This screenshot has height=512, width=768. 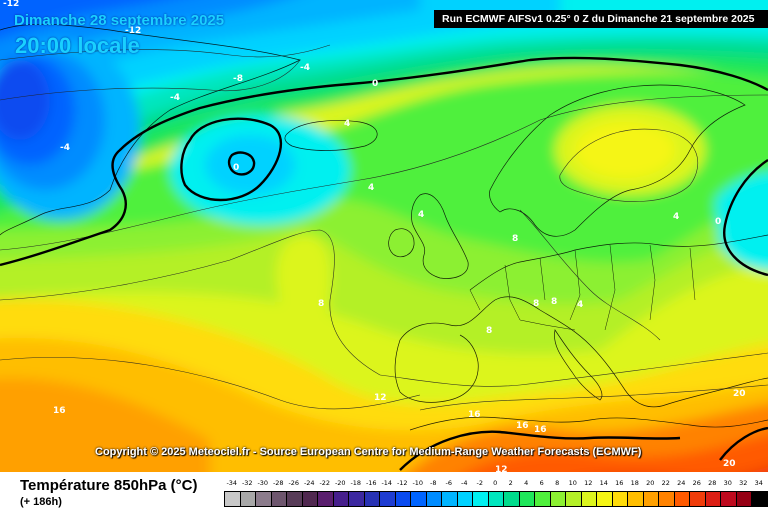 I want to click on color-scale-label: -32, so click(x=247, y=483).